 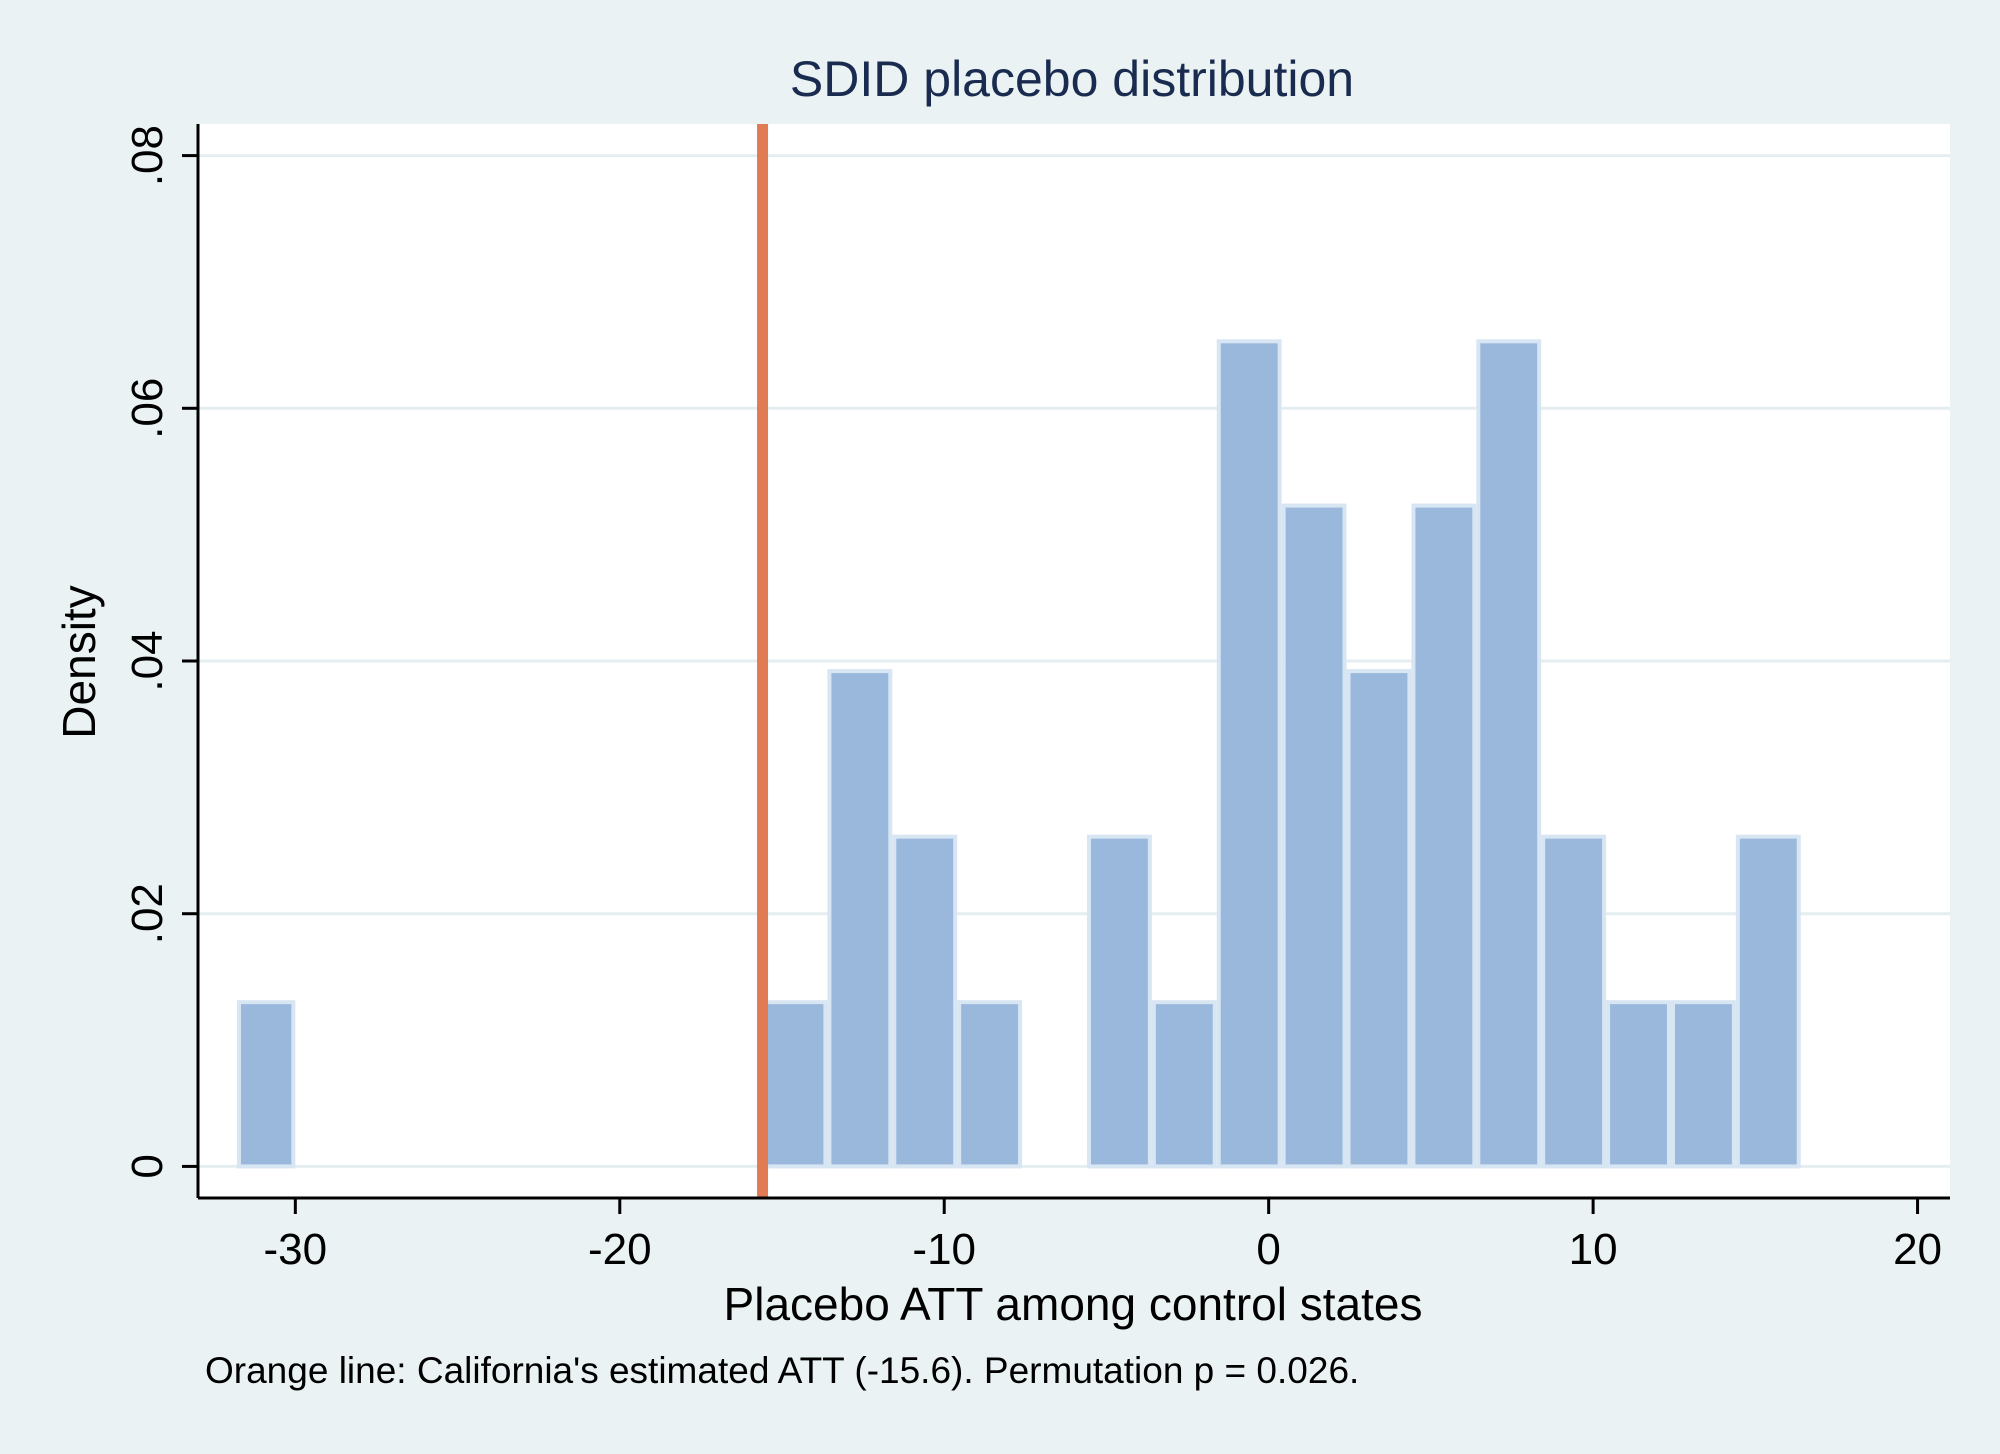 What do you see at coordinates (1073, 1304) in the screenshot?
I see `x-axis-title: Placebo ATT among control states` at bounding box center [1073, 1304].